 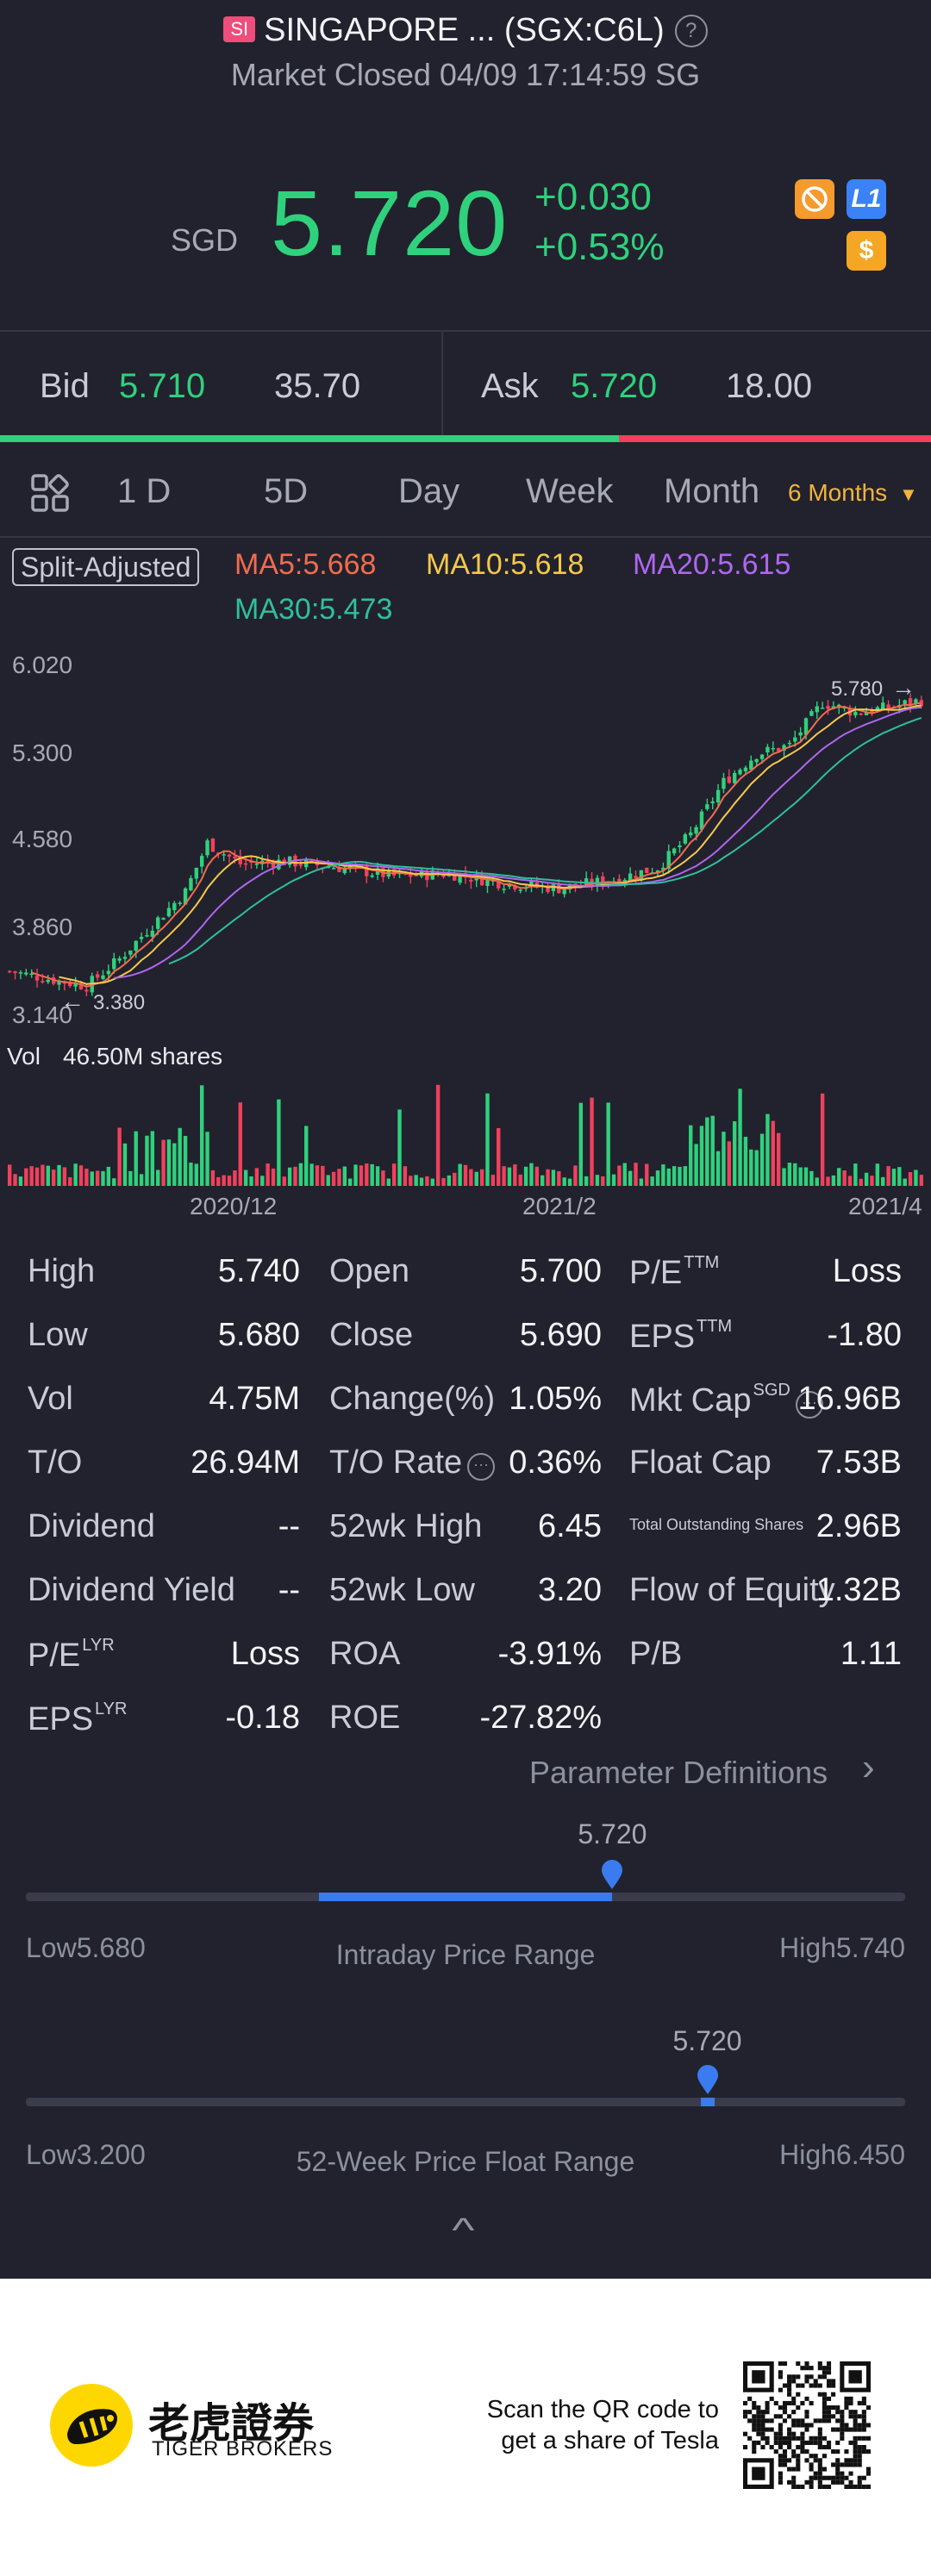 What do you see at coordinates (868, 1767) in the screenshot?
I see `chevron-right-icon: ›` at bounding box center [868, 1767].